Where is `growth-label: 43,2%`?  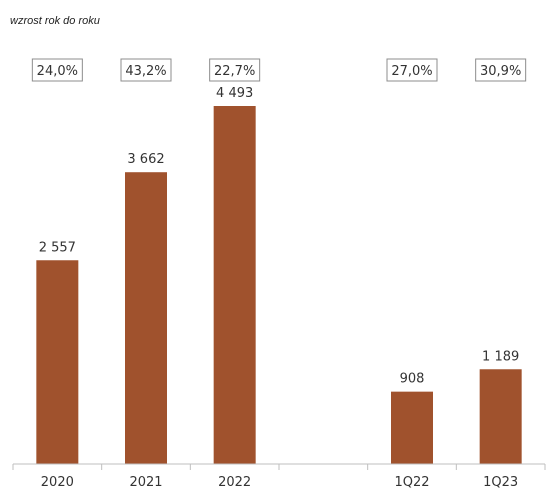 growth-label: 43,2% is located at coordinates (145, 71).